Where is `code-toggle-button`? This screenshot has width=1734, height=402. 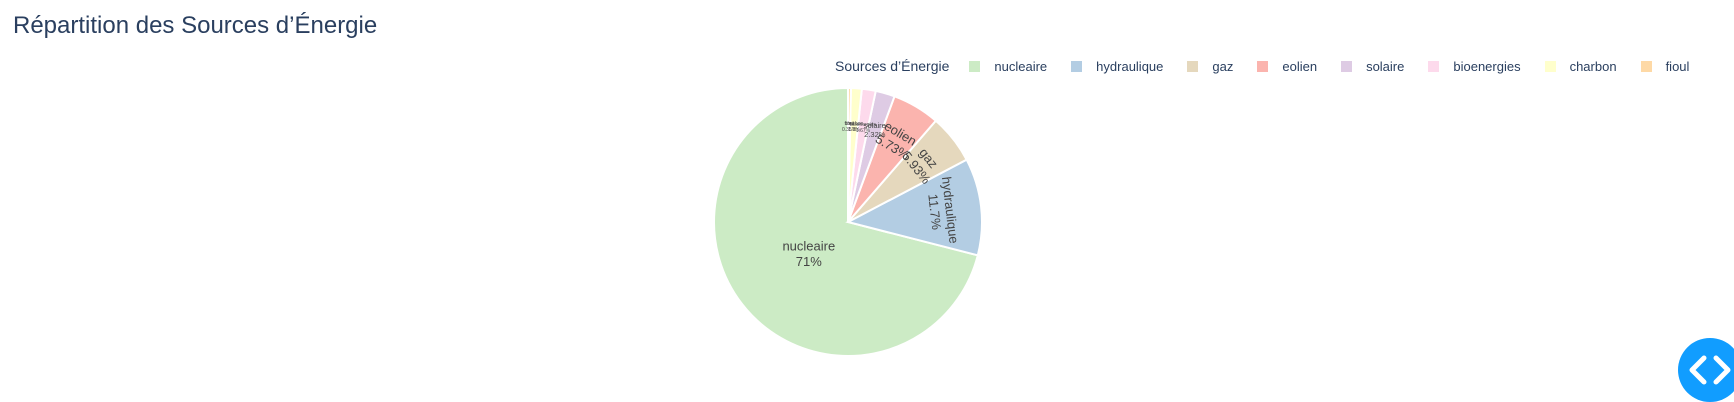
code-toggle-button is located at coordinates (1706, 370).